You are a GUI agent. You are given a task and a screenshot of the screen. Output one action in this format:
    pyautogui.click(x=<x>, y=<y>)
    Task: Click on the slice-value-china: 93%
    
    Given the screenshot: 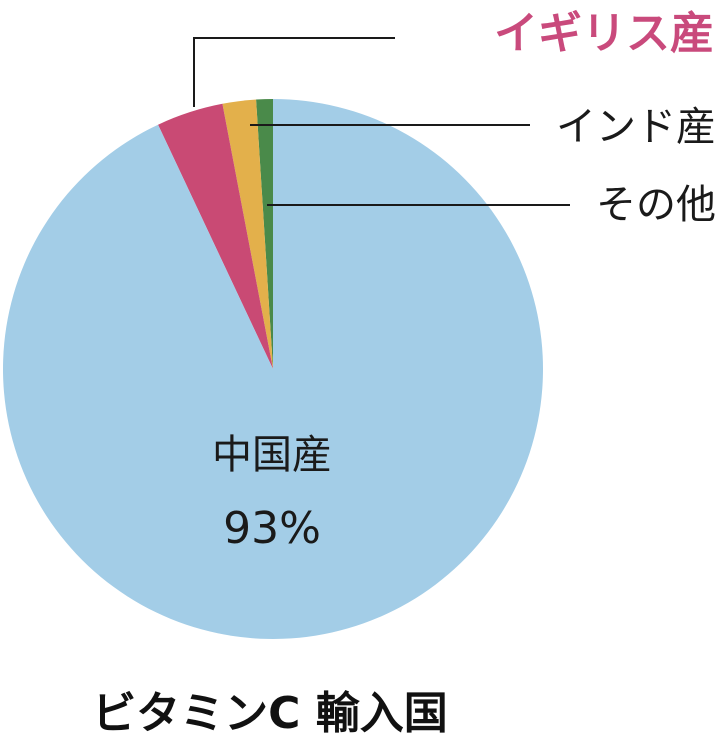 What is the action you would take?
    pyautogui.click(x=272, y=528)
    